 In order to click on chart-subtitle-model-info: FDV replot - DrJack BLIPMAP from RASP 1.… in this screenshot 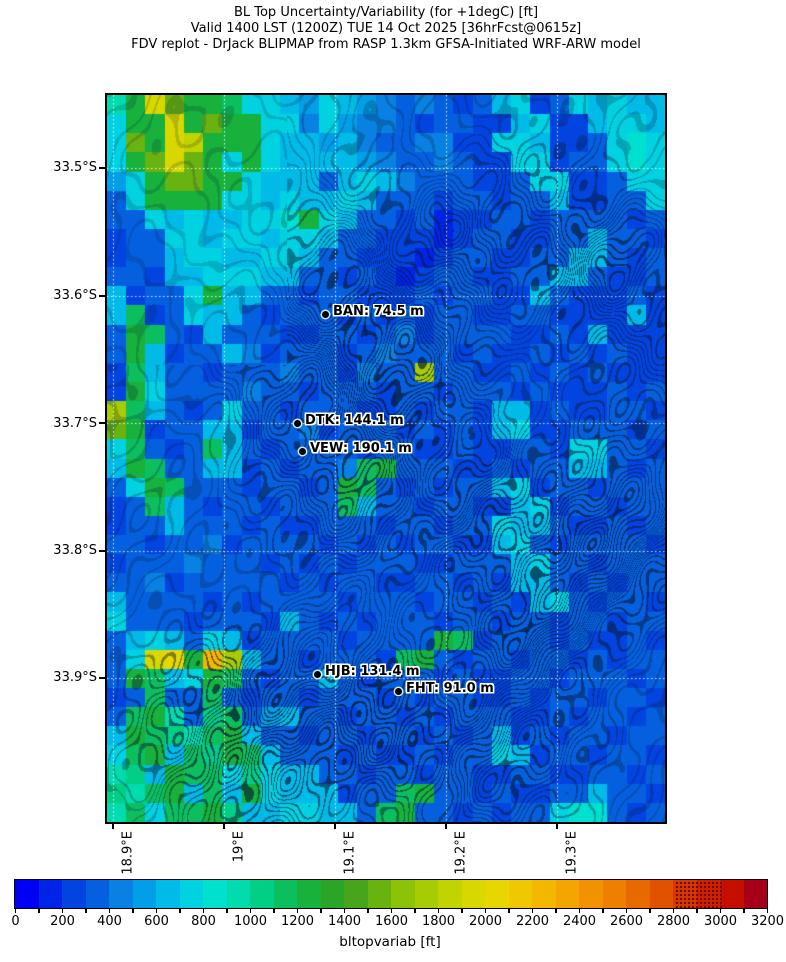, I will do `click(386, 44)`.